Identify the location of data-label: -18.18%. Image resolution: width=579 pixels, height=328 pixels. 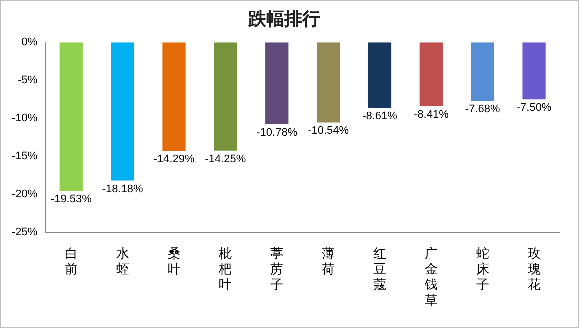
(123, 189).